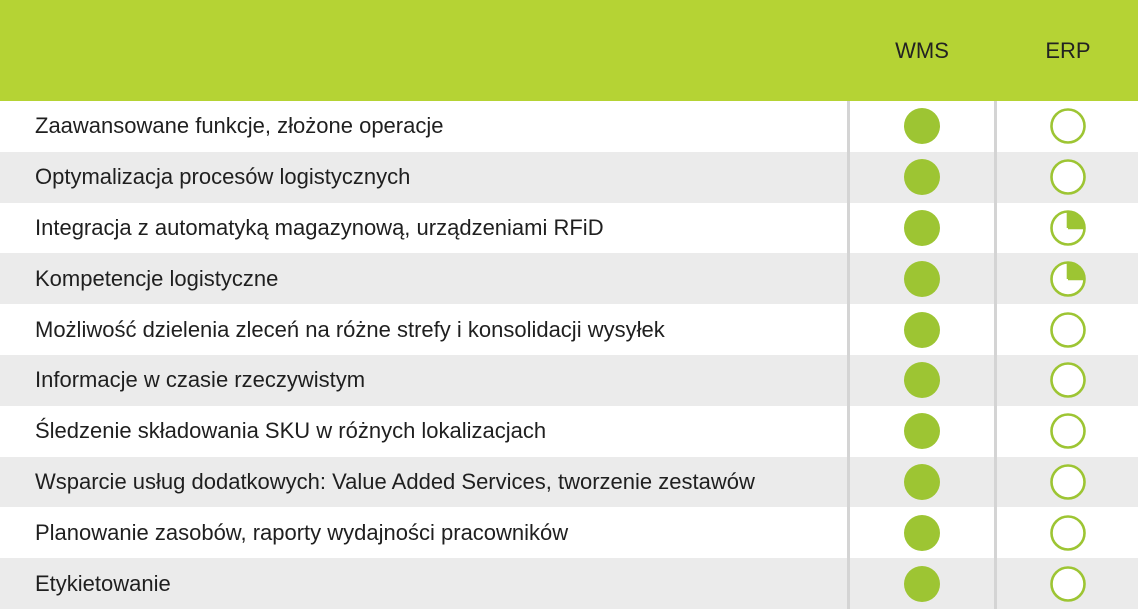 Image resolution: width=1138 pixels, height=609 pixels. Describe the element at coordinates (569, 583) in the screenshot. I see `table-row: Etykietowanie` at that location.